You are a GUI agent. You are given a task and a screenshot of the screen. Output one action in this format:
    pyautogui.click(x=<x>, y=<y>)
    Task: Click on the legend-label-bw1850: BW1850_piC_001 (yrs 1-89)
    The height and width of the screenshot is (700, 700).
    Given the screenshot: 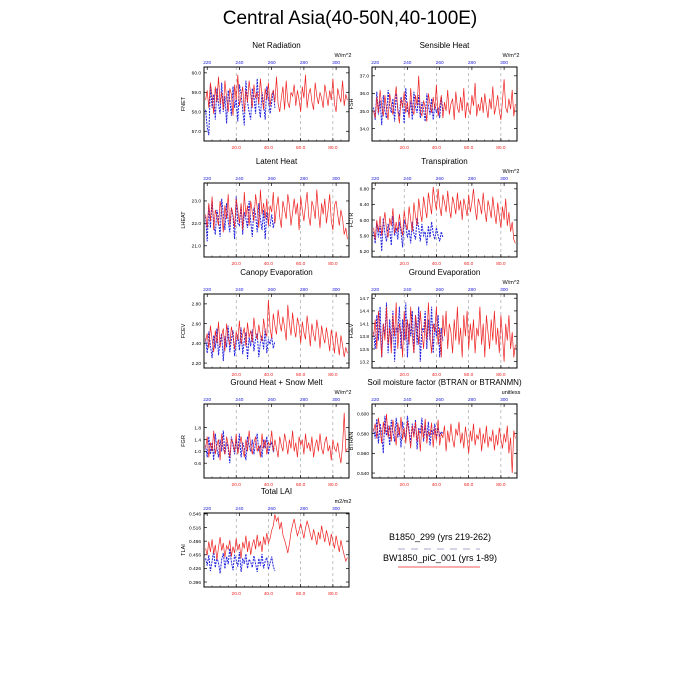 What is the action you would take?
    pyautogui.click(x=440, y=558)
    